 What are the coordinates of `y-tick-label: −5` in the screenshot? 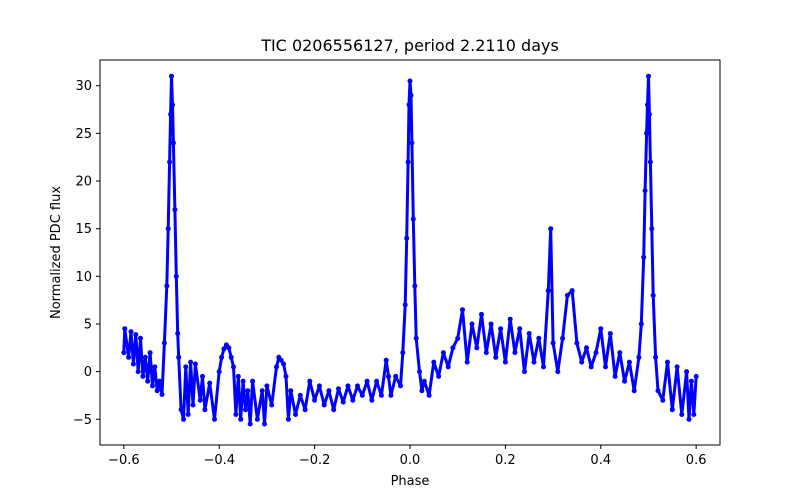 It's located at (82, 420).